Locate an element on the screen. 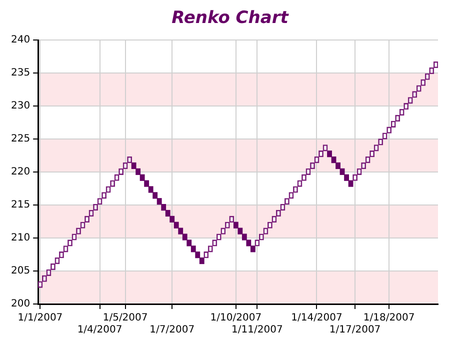  y-tick-label: 230 is located at coordinates (20, 106).